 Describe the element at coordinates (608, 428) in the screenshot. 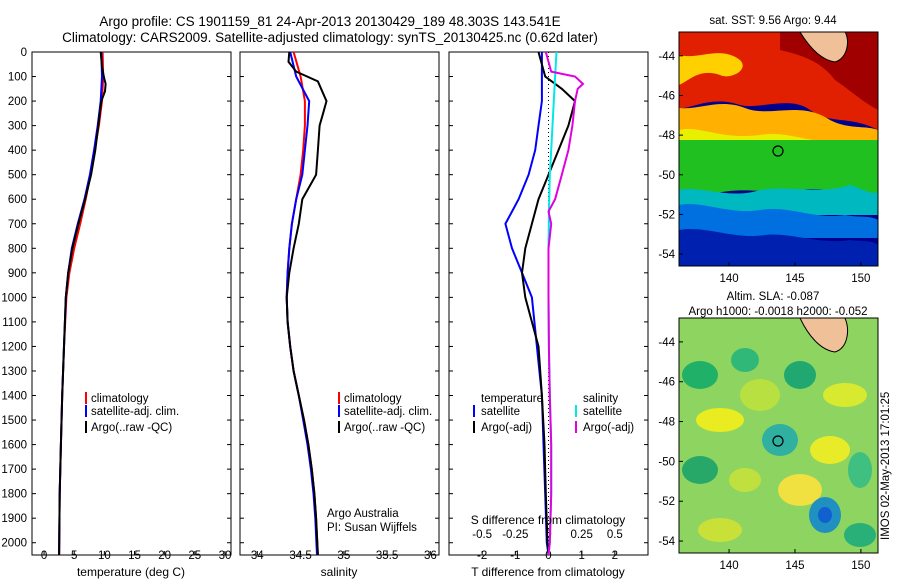

I see `legend-label-s-argo: Argo(-adj)` at that location.